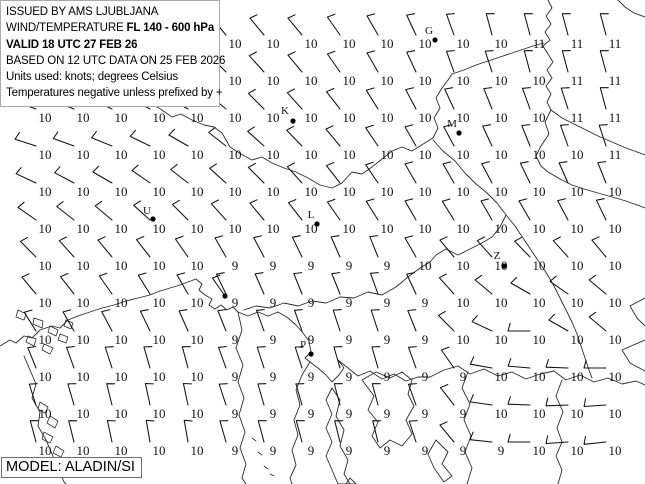 This screenshot has height=484, width=645. I want to click on island-path, so click(388, 410).